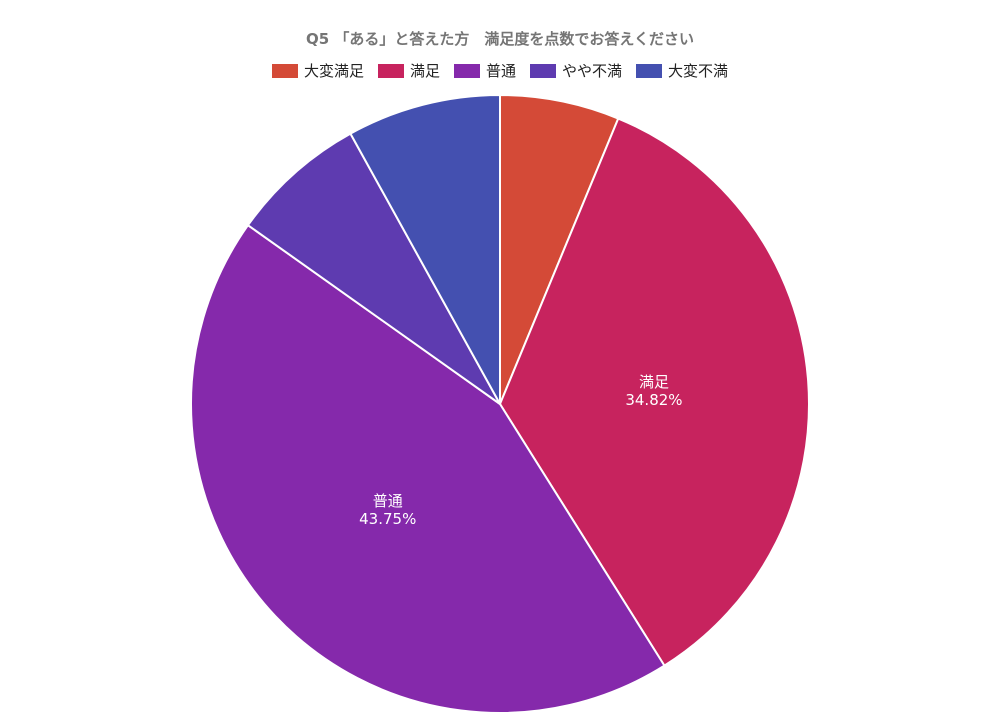 This screenshot has width=1000, height=714. Describe the element at coordinates (654, 382) in the screenshot. I see `slice-label-name: 満足` at that location.